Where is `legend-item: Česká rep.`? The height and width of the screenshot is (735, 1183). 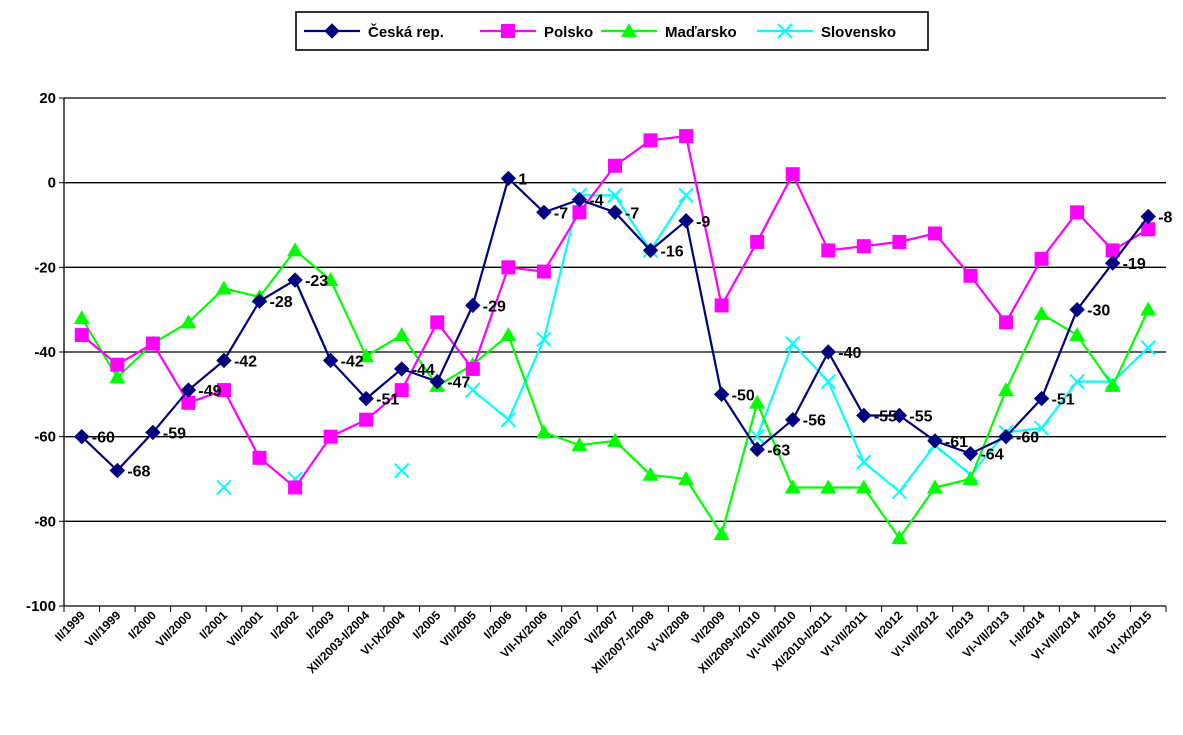 legend-item: Česká rep. is located at coordinates (374, 32).